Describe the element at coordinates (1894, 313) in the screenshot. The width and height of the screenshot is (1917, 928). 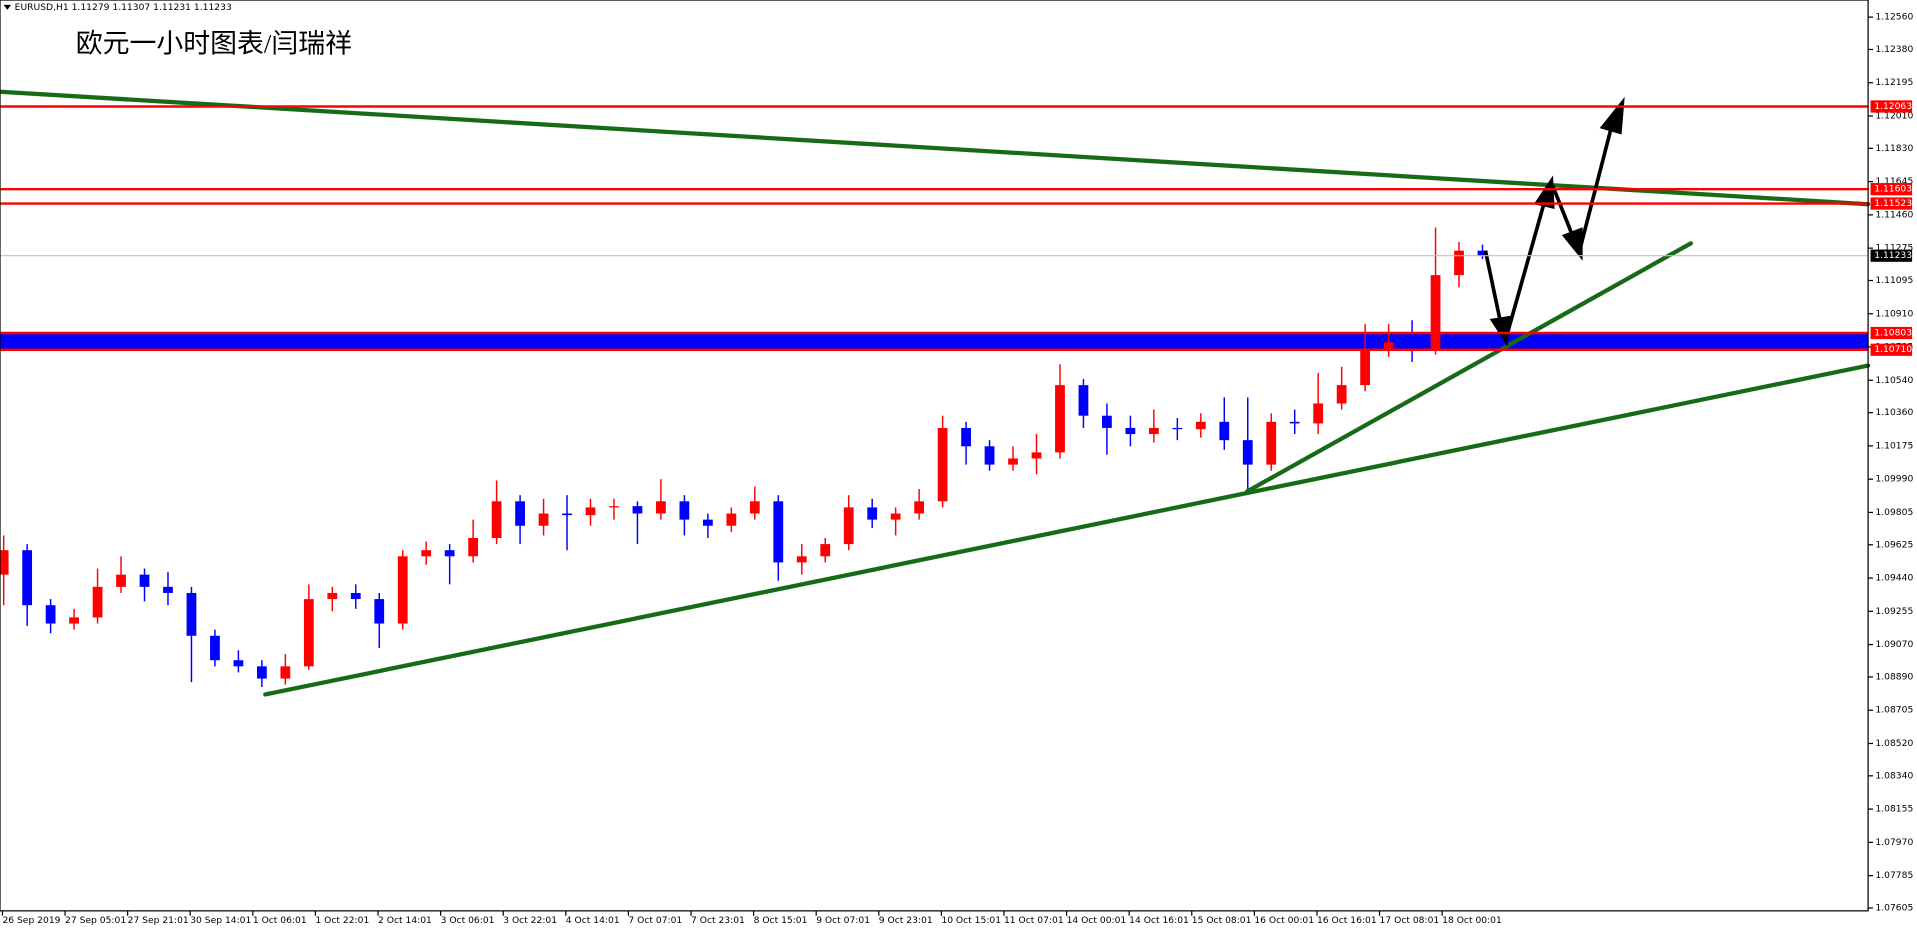
I see `y-tick-label: 1.10910` at that location.